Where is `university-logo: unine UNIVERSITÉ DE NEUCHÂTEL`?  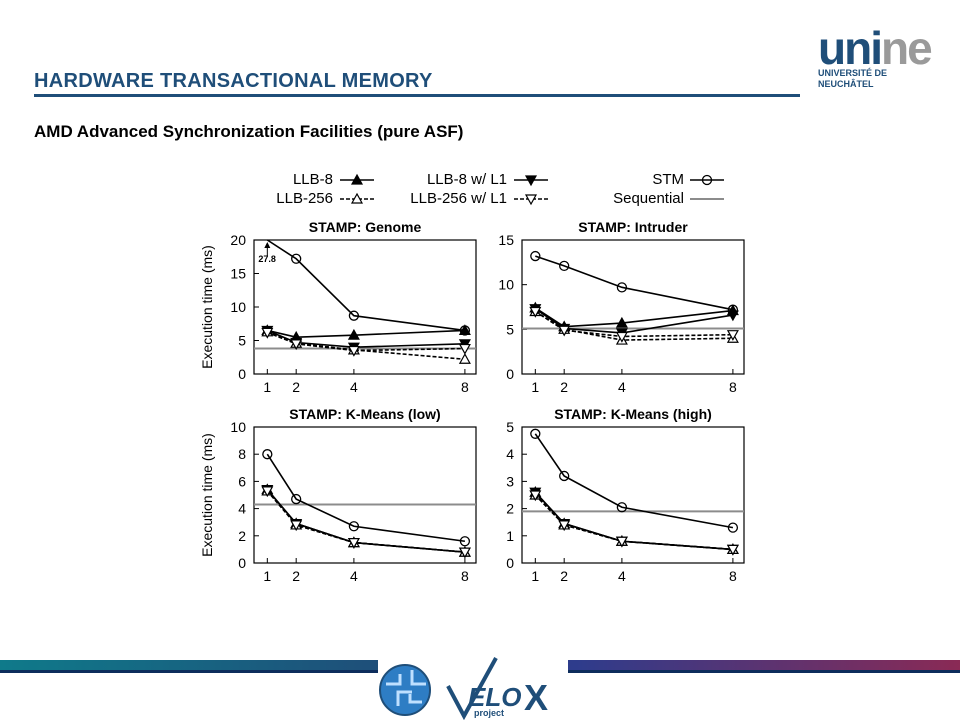 university-logo: unine UNIVERSITÉ DE NEUCHÂTEL is located at coordinates (875, 61).